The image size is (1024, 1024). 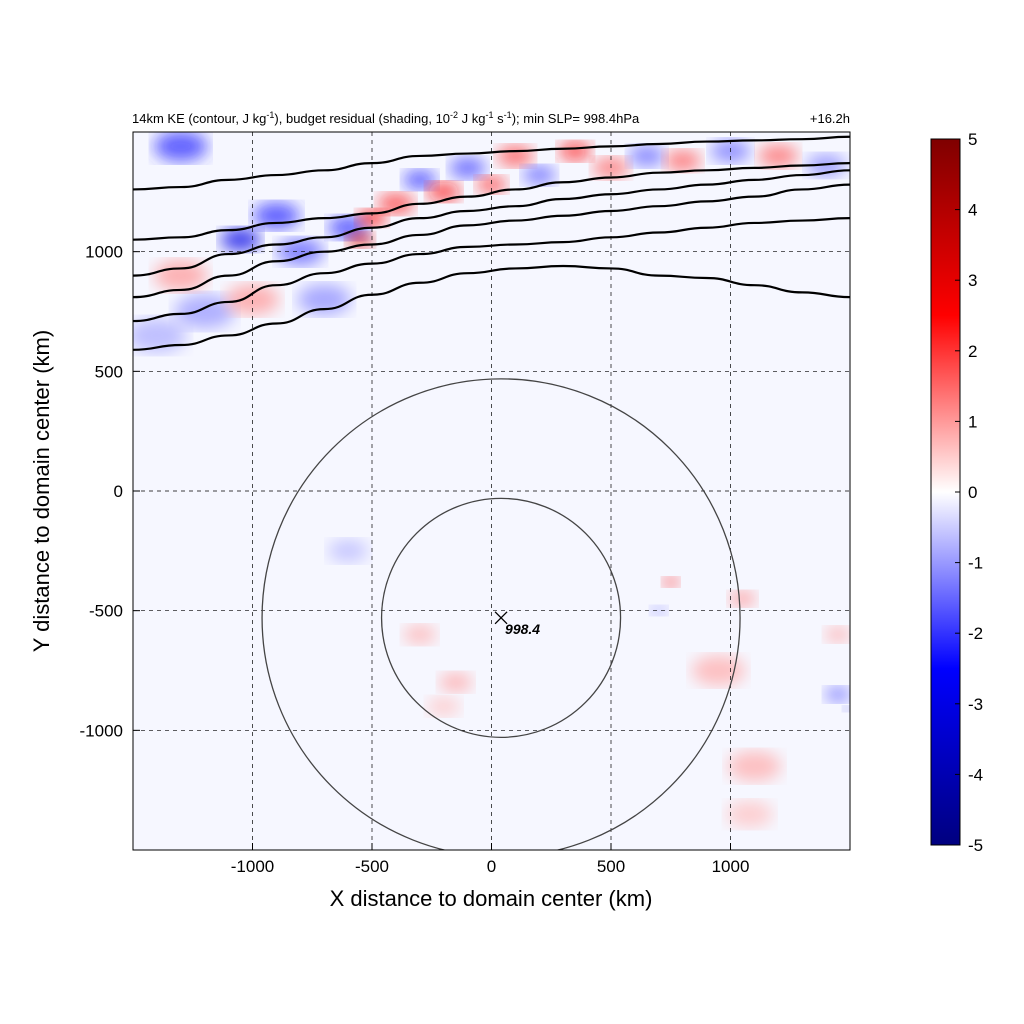 I want to click on colorbar-tick-label-10: -5, so click(x=975, y=845).